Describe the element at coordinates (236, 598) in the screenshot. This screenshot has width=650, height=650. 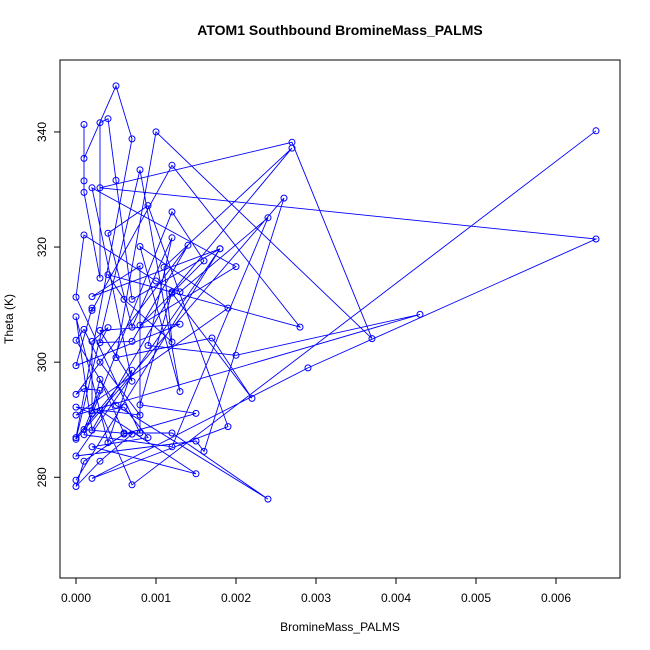
I see `x-tick-label: 0.002` at that location.